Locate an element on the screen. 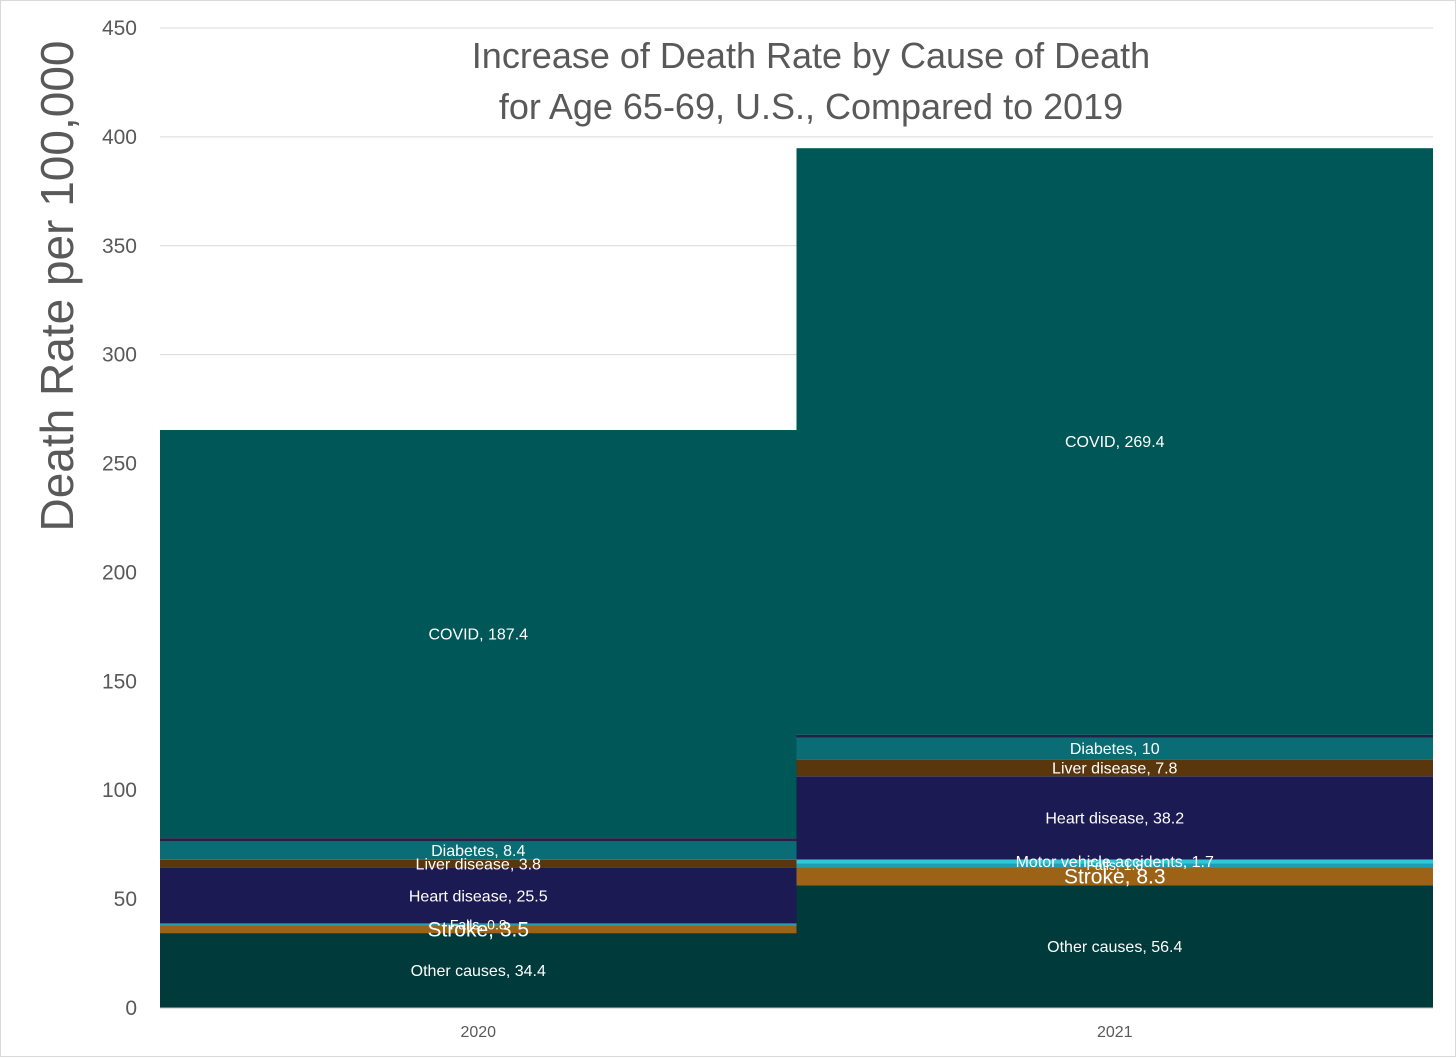  x-axis-ticks: 2020 2021 is located at coordinates (796, 1032).